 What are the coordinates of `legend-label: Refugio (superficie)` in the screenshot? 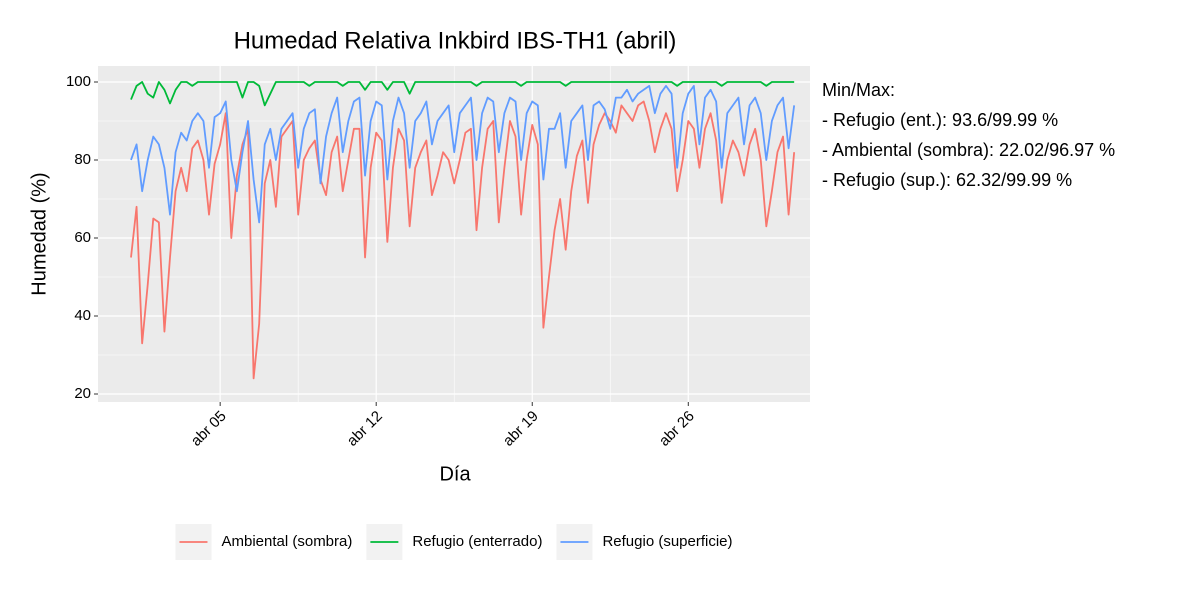 It's located at (667, 541).